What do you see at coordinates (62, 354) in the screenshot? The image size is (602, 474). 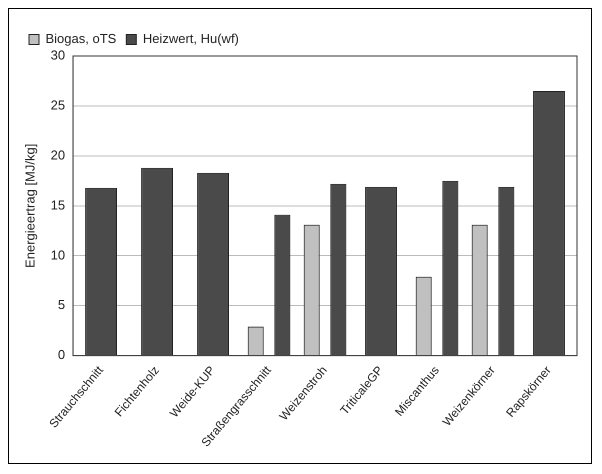 I see `y-tick-label: 0` at bounding box center [62, 354].